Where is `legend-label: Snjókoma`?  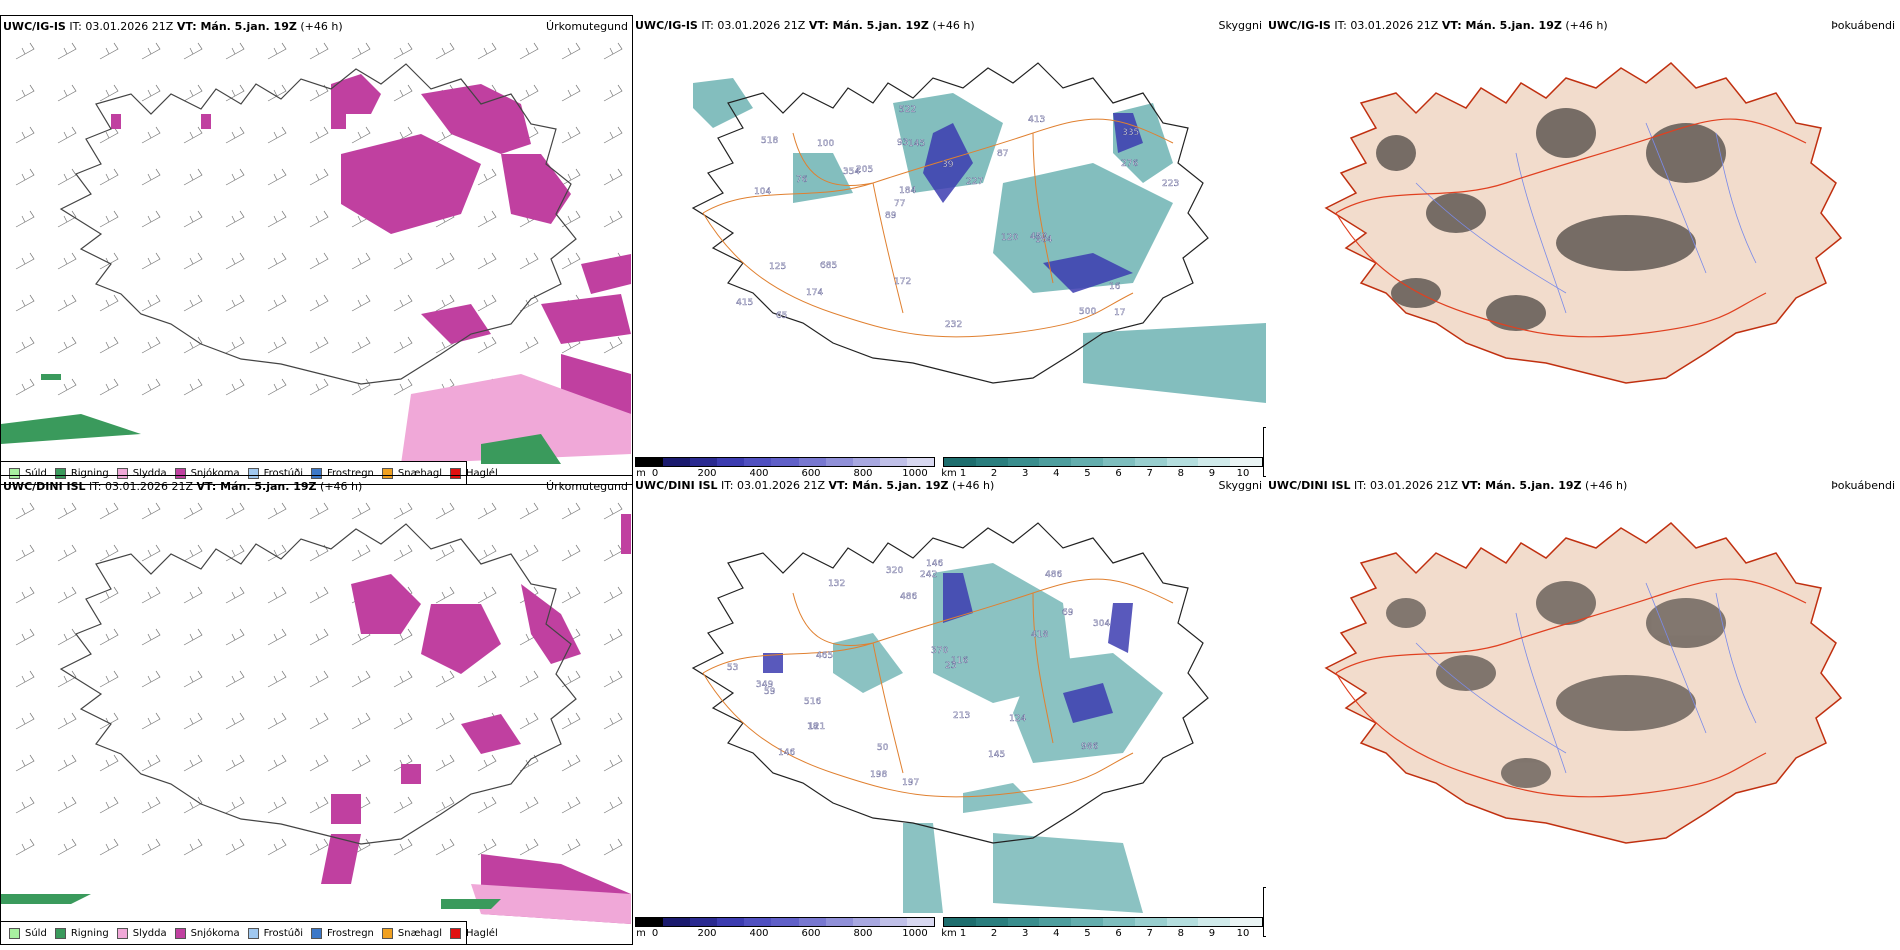 legend-label: Snjókoma is located at coordinates (215, 933).